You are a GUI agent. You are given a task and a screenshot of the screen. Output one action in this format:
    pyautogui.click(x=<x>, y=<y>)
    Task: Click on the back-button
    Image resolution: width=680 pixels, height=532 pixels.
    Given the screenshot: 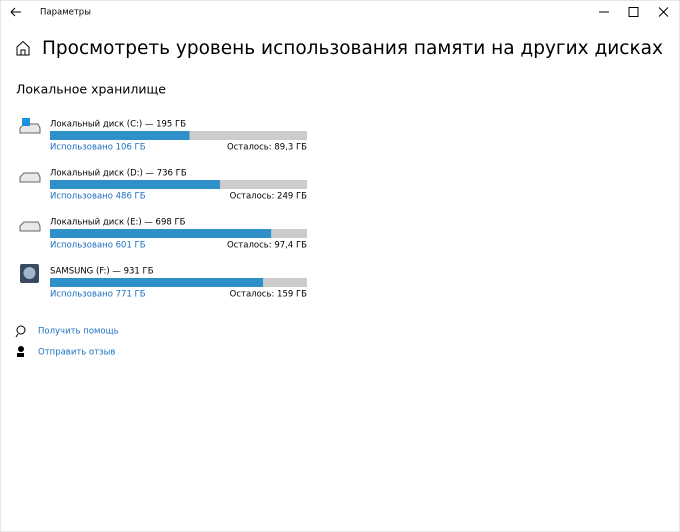 What is the action you would take?
    pyautogui.click(x=15, y=12)
    